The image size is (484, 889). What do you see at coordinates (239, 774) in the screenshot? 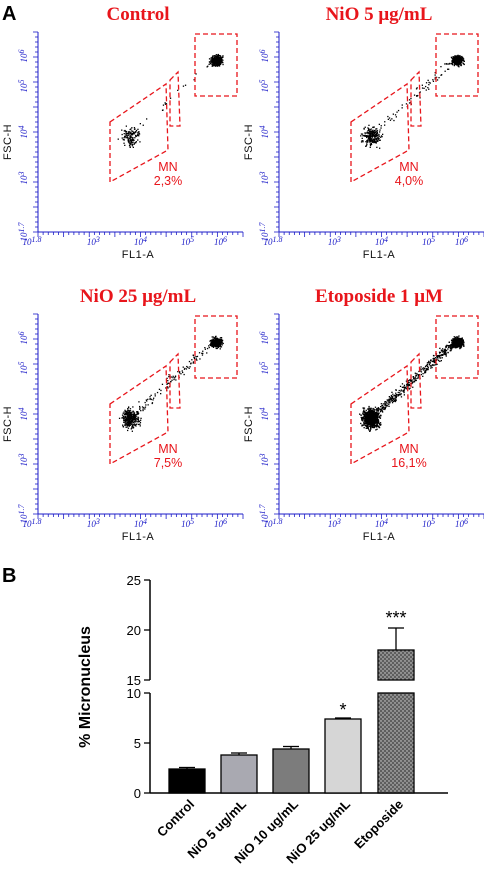
I see `bar-nio-5-ug-ml` at bounding box center [239, 774].